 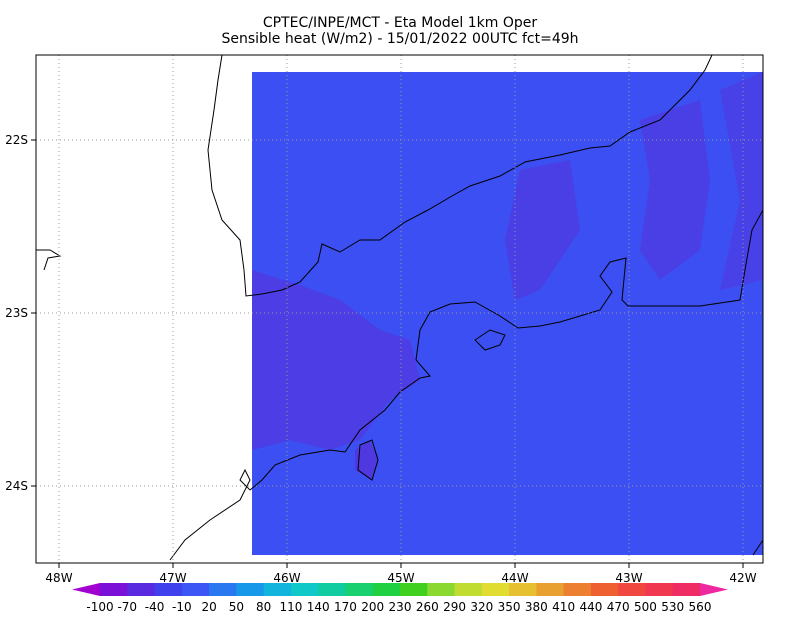 I want to click on lon-label: 43W, so click(x=628, y=578).